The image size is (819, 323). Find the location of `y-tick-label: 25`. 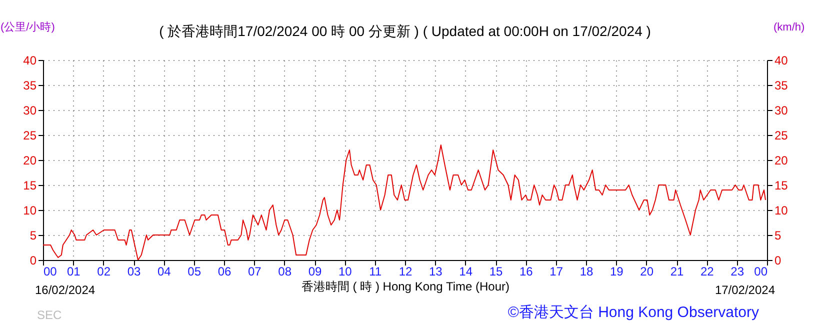

y-tick-label: 25 is located at coordinates (30, 135).